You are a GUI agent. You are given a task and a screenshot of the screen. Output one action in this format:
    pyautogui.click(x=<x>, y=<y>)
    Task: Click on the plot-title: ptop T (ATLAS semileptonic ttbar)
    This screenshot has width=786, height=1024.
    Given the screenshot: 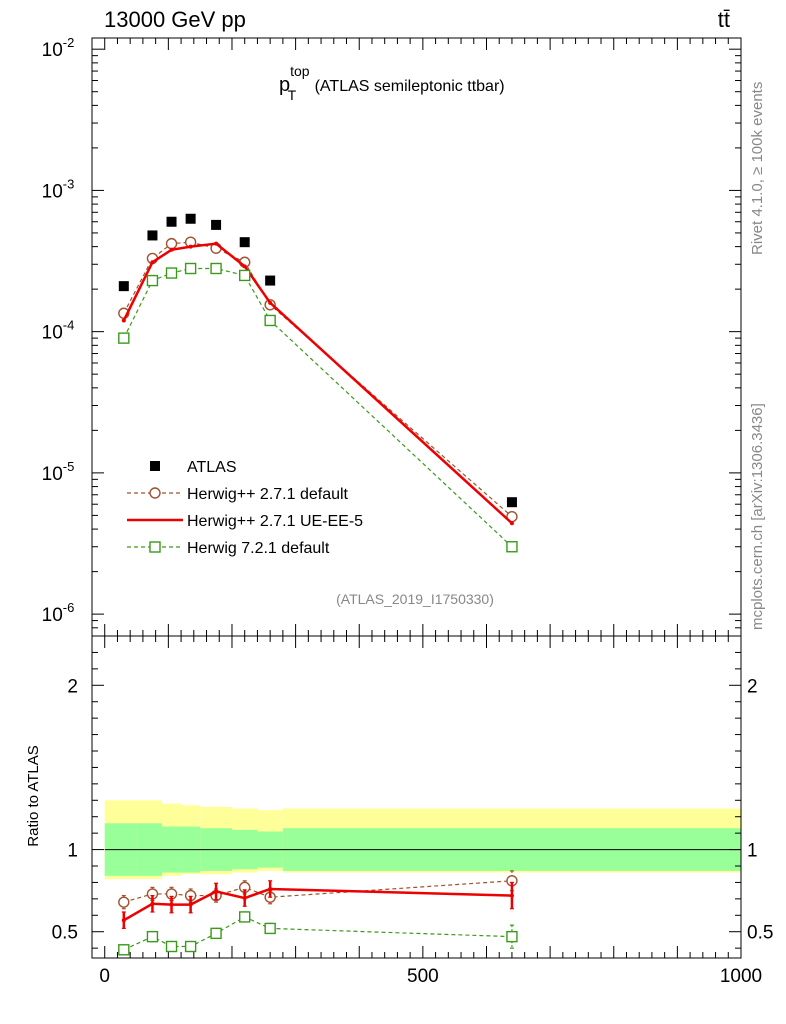 What is the action you would take?
    pyautogui.click(x=392, y=83)
    